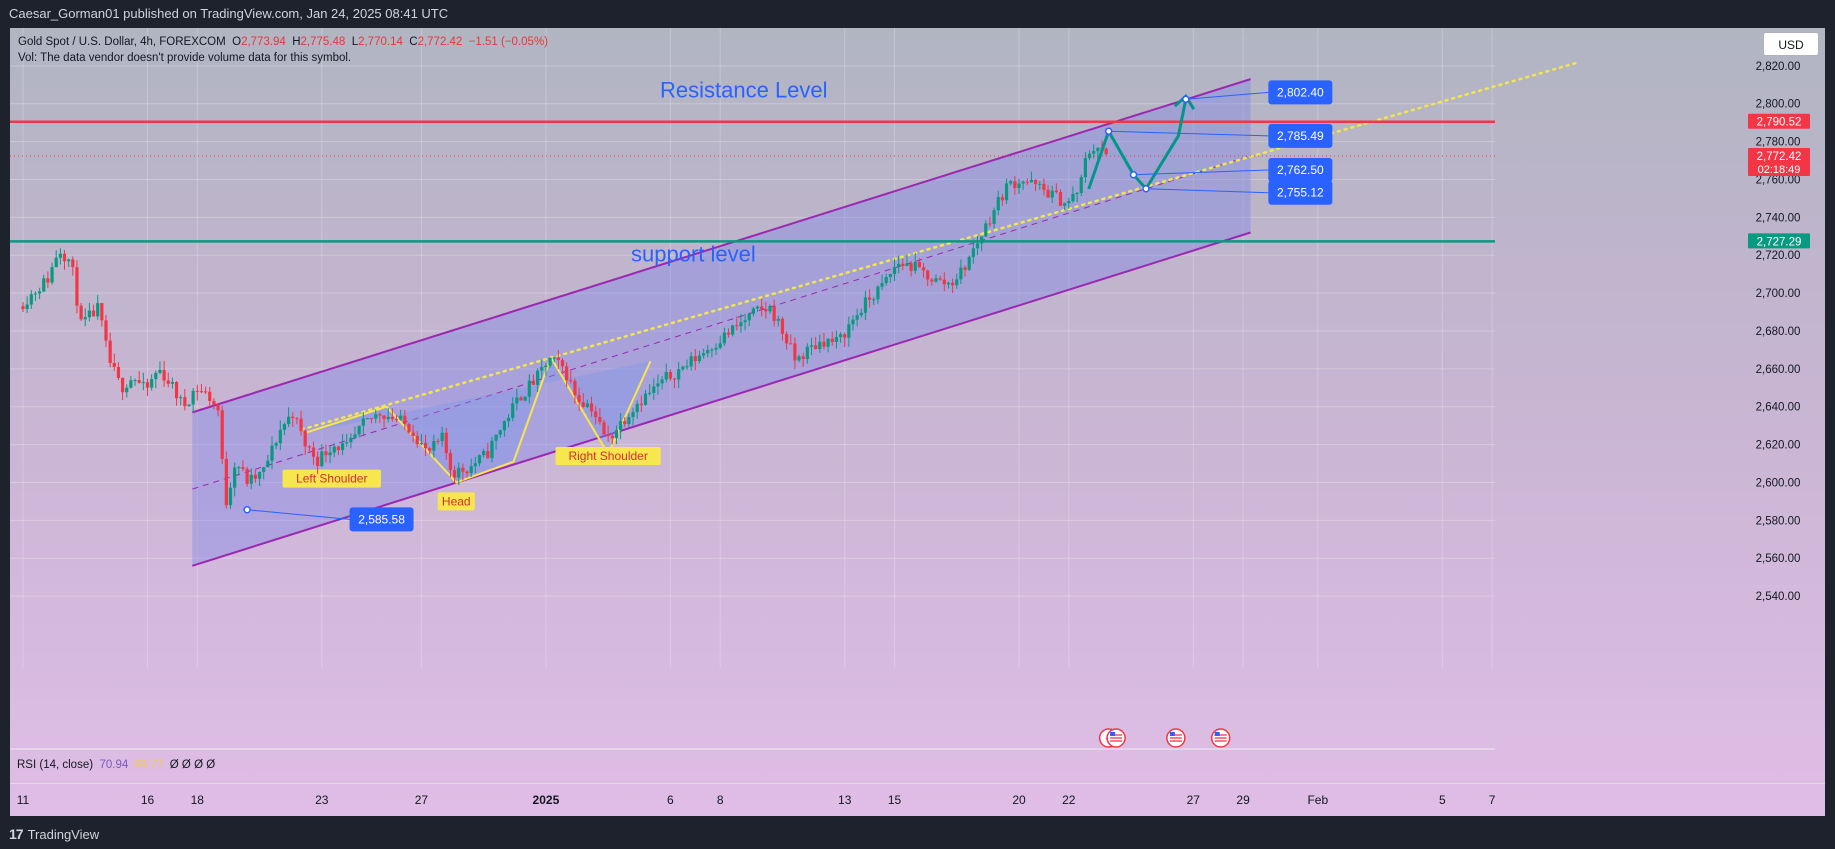  I want to click on event-markers, so click(1164, 738).